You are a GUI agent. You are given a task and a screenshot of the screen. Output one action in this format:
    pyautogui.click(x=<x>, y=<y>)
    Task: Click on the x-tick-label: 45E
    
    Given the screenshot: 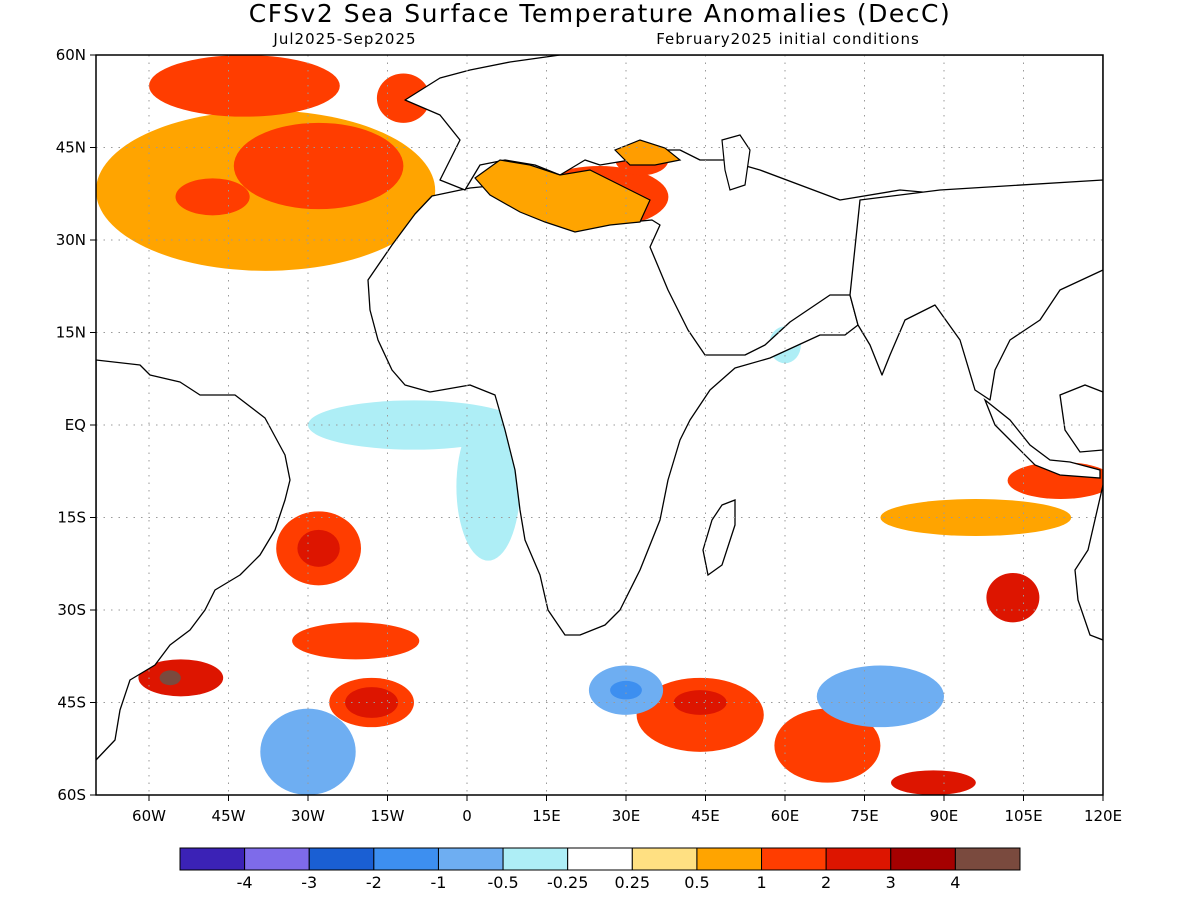 What is the action you would take?
    pyautogui.click(x=705, y=816)
    